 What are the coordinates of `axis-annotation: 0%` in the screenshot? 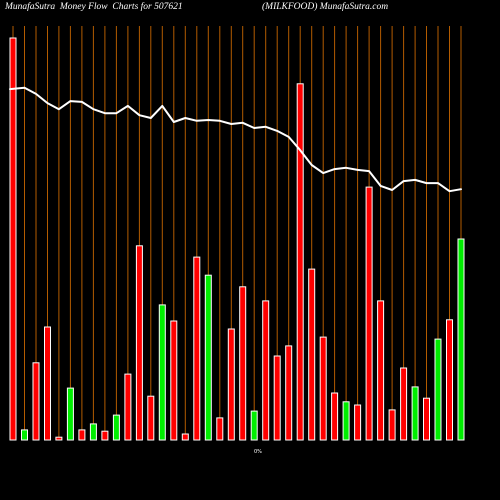 It's located at (258, 452).